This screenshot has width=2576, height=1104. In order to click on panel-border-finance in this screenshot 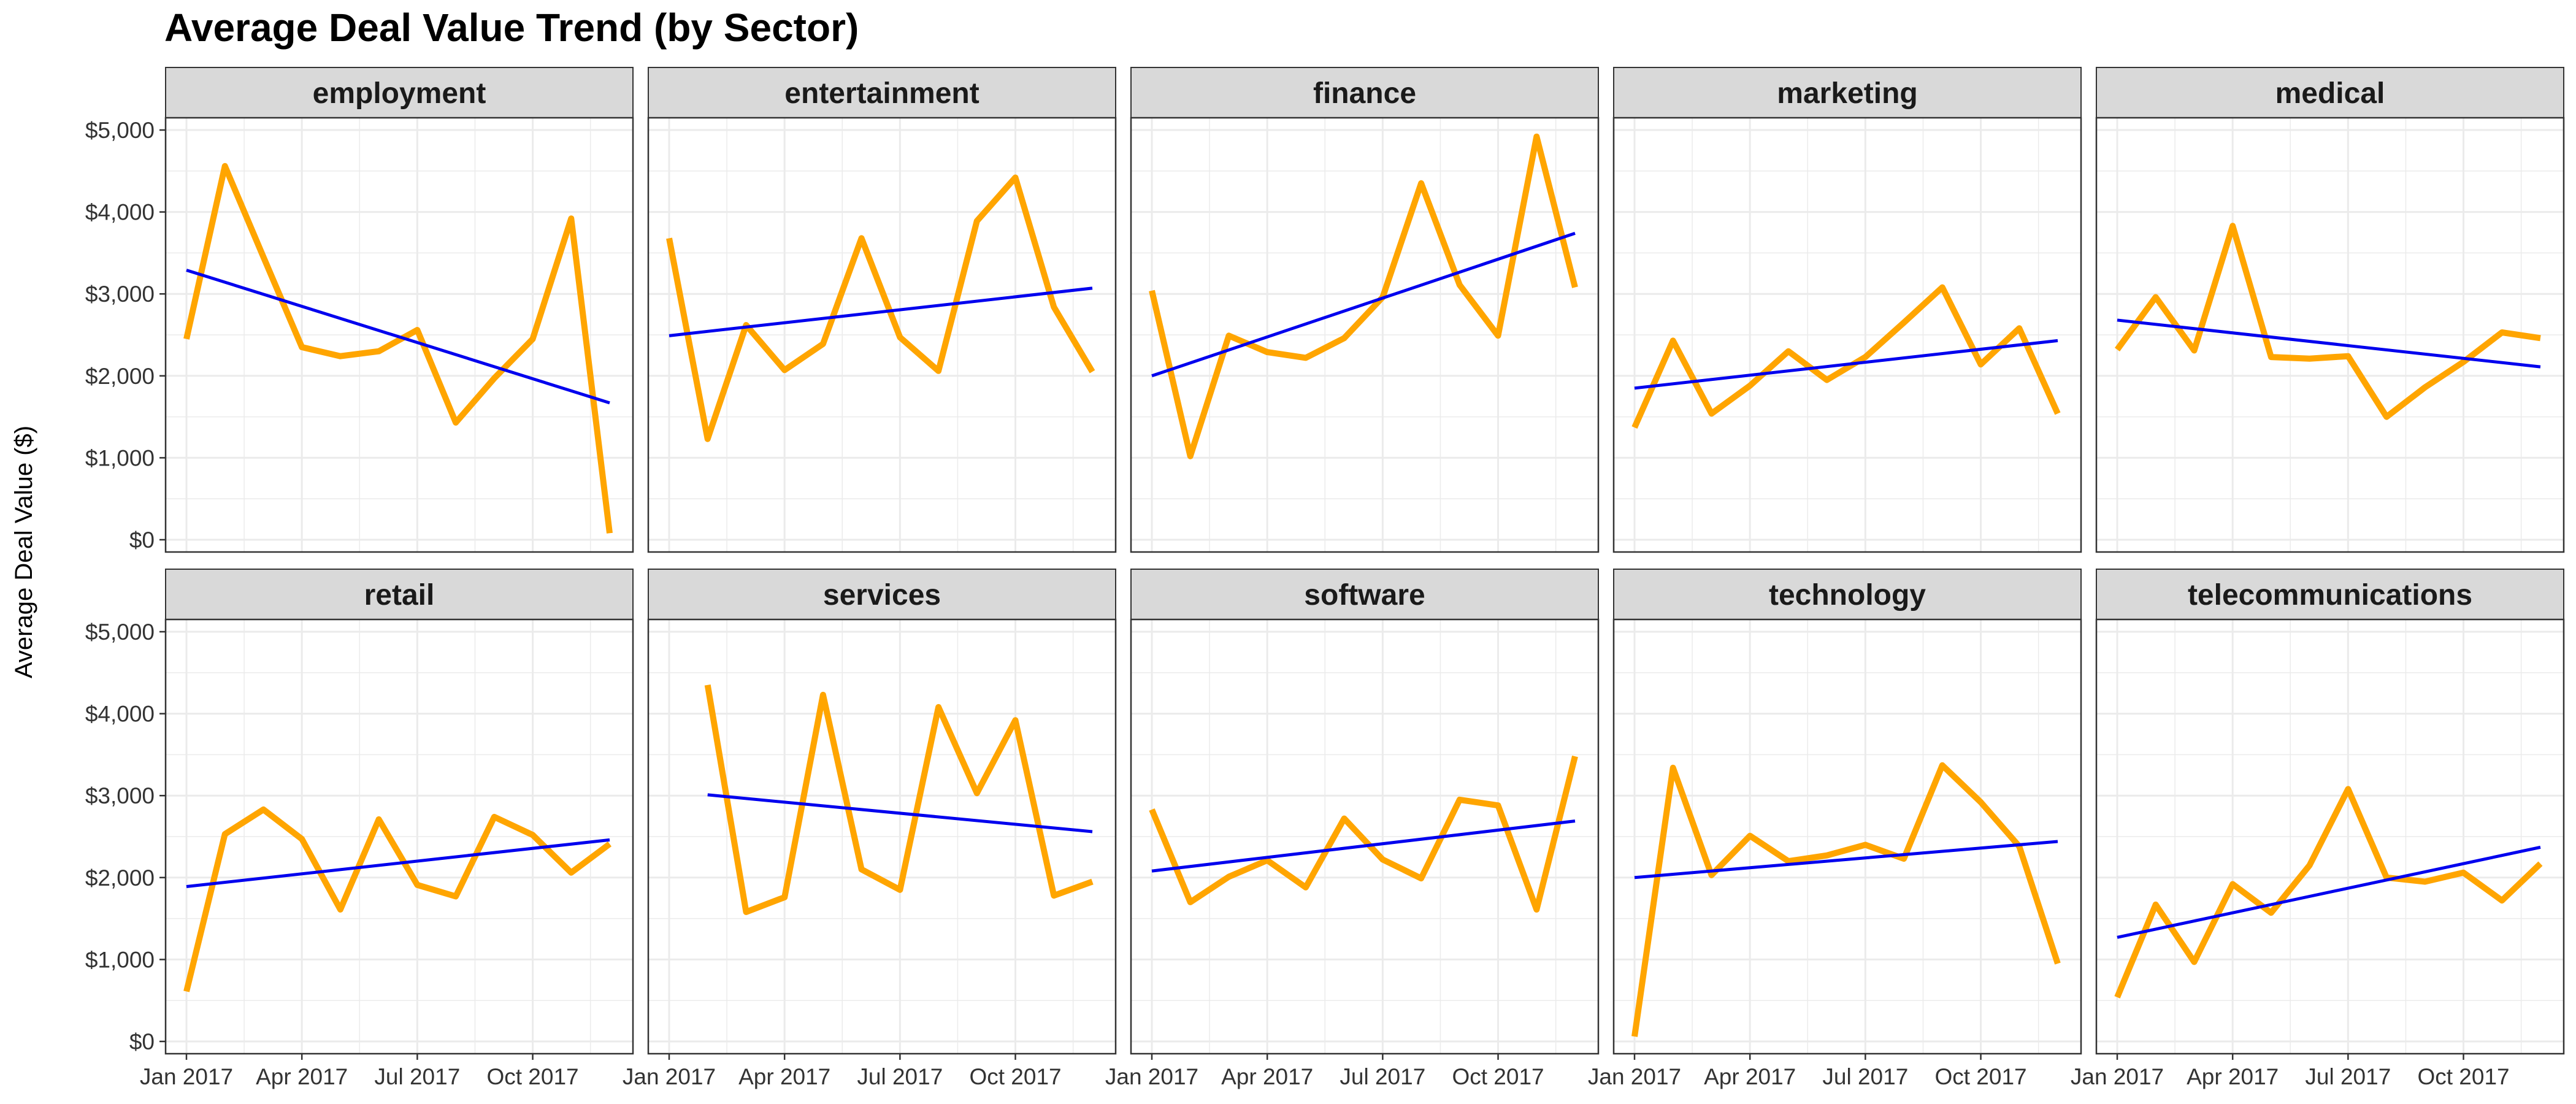, I will do `click(1365, 335)`.